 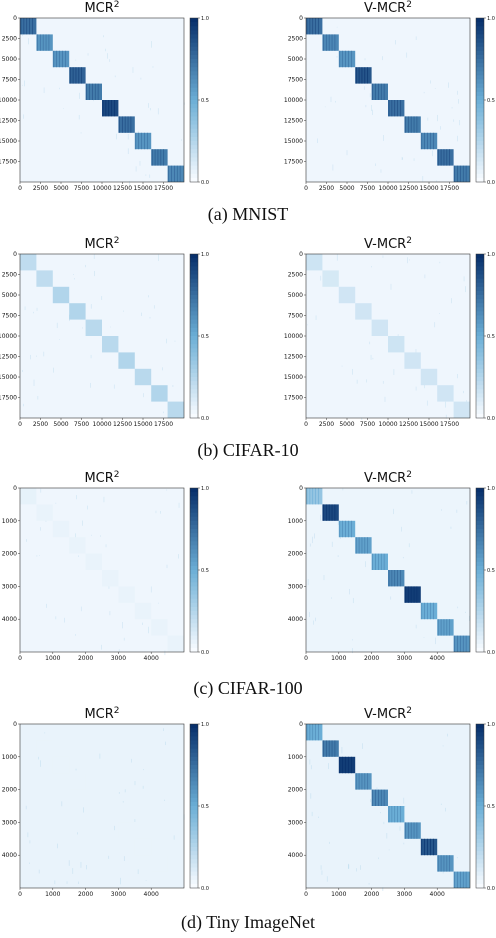 I want to click on colorbar-tick-label: 1.0, so click(x=205, y=255).